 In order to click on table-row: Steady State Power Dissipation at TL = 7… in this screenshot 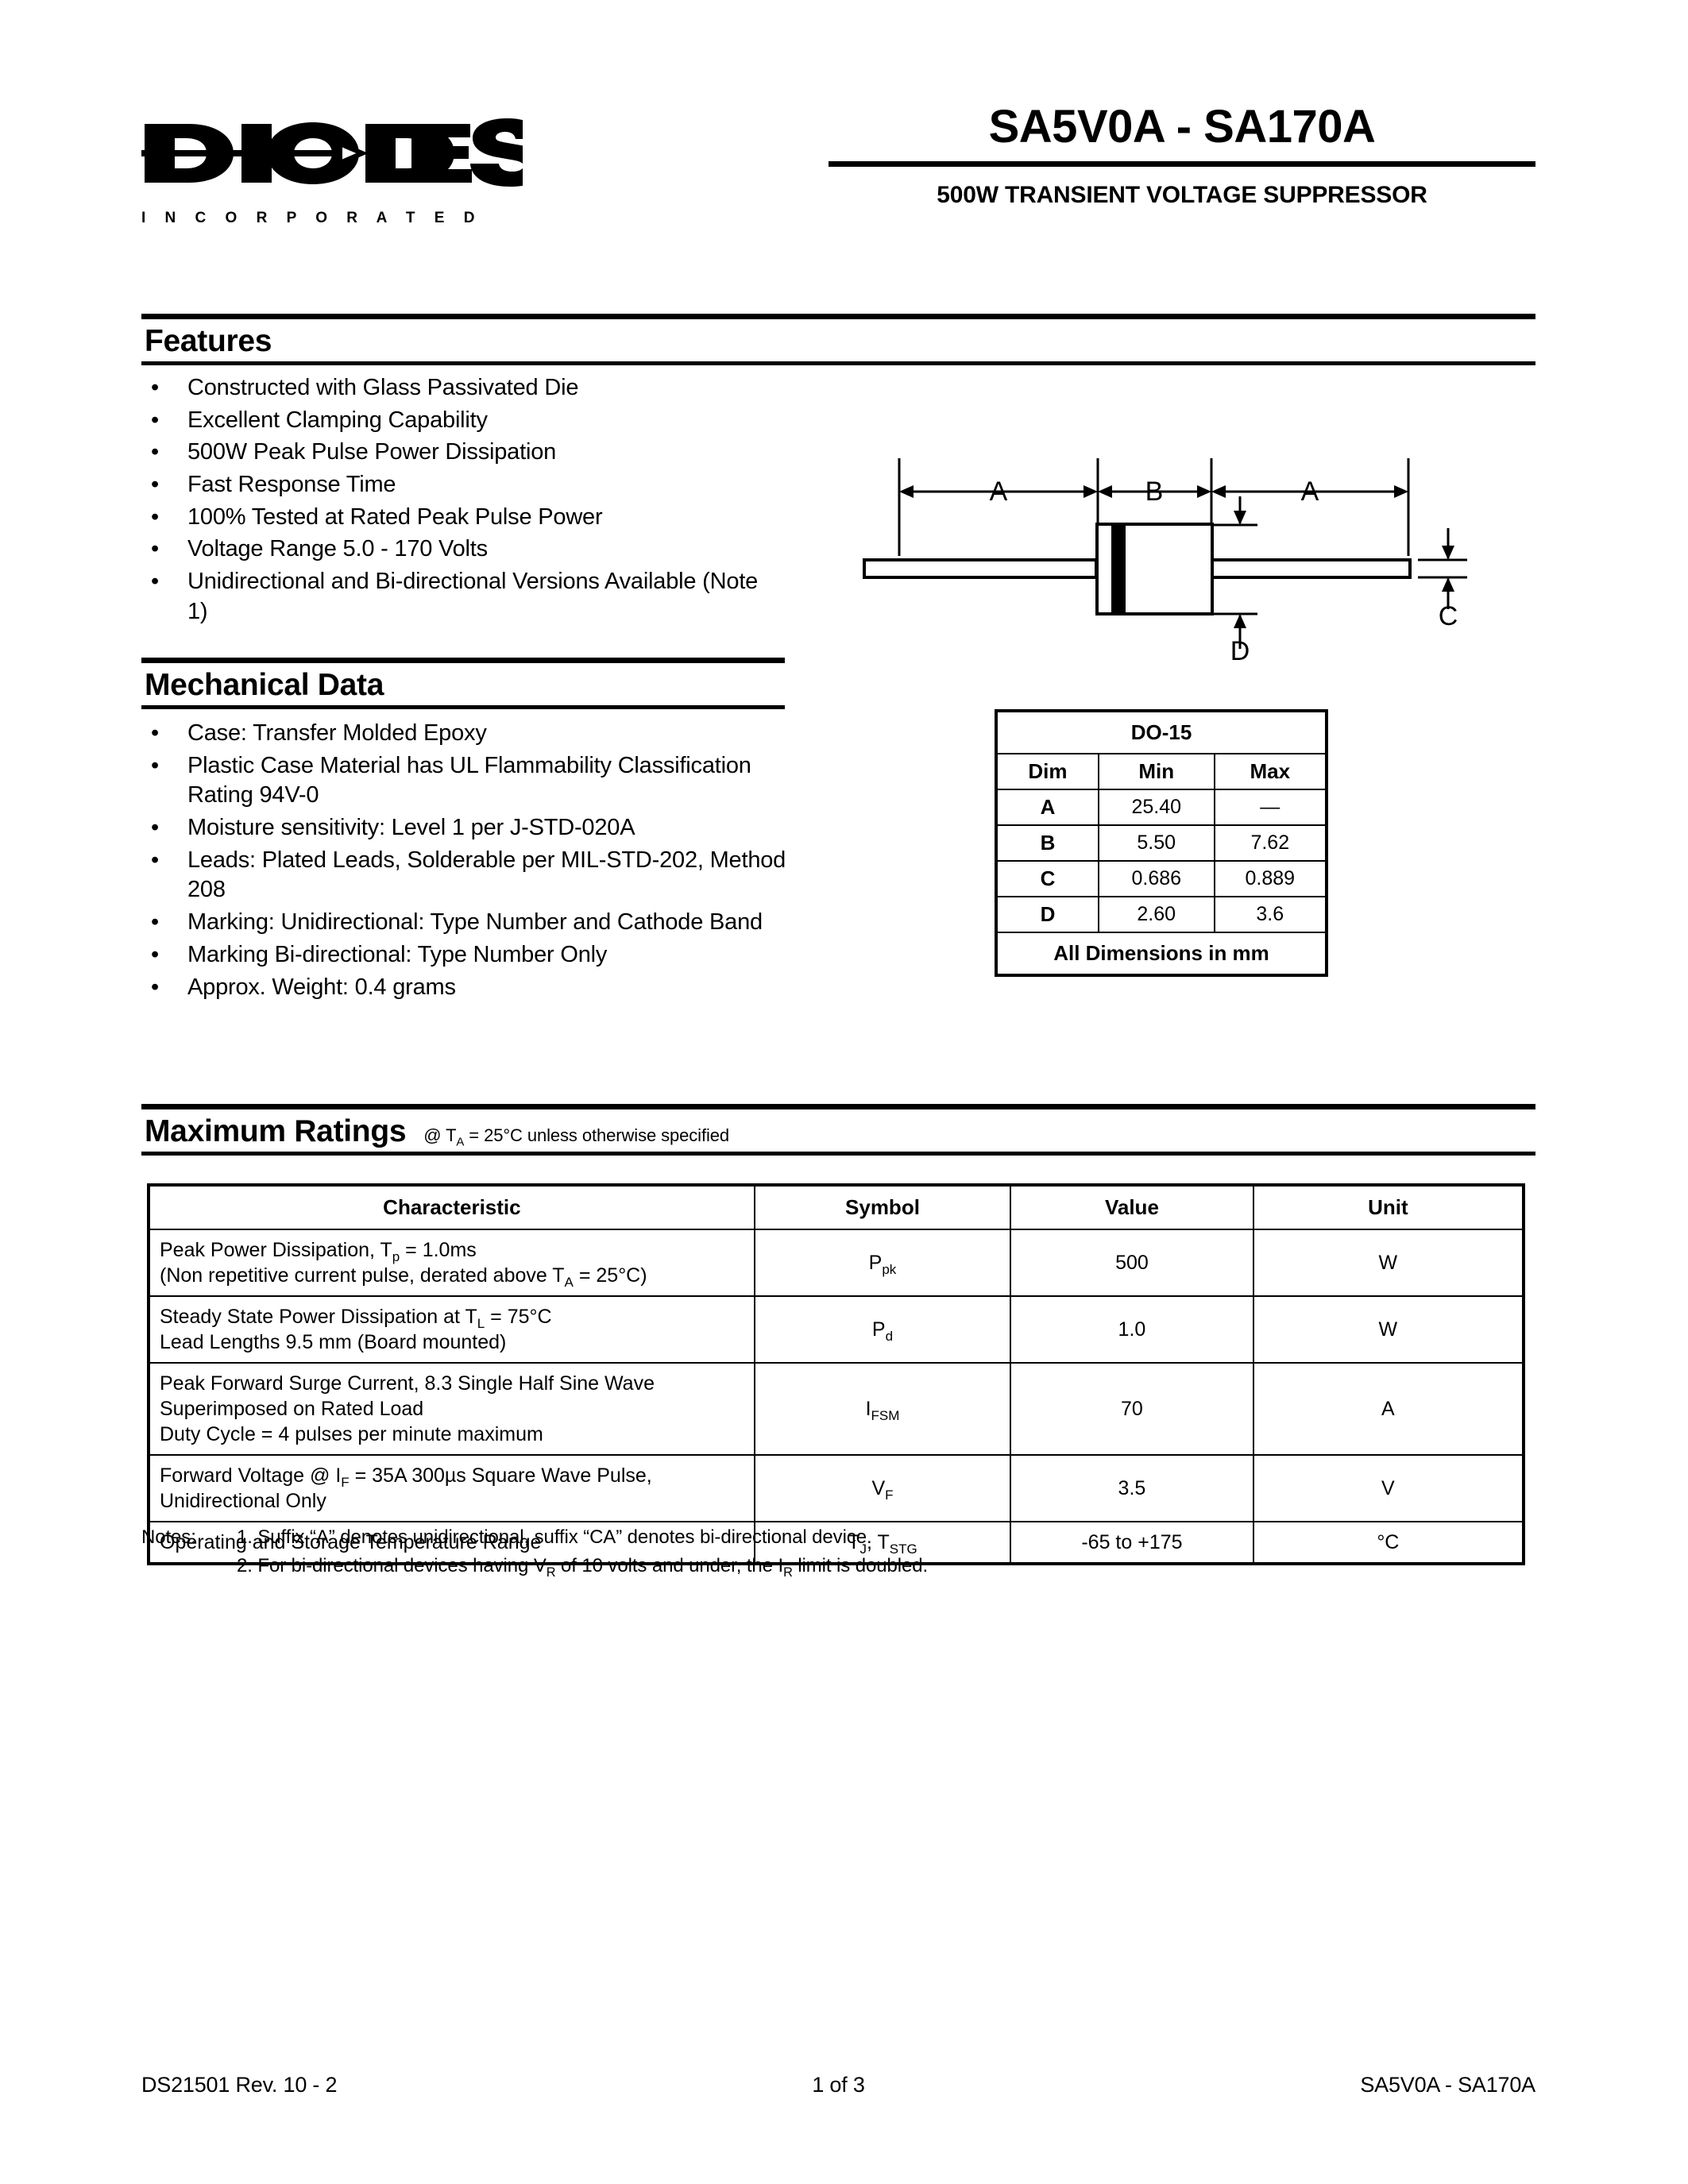, I will do `click(837, 1329)`.